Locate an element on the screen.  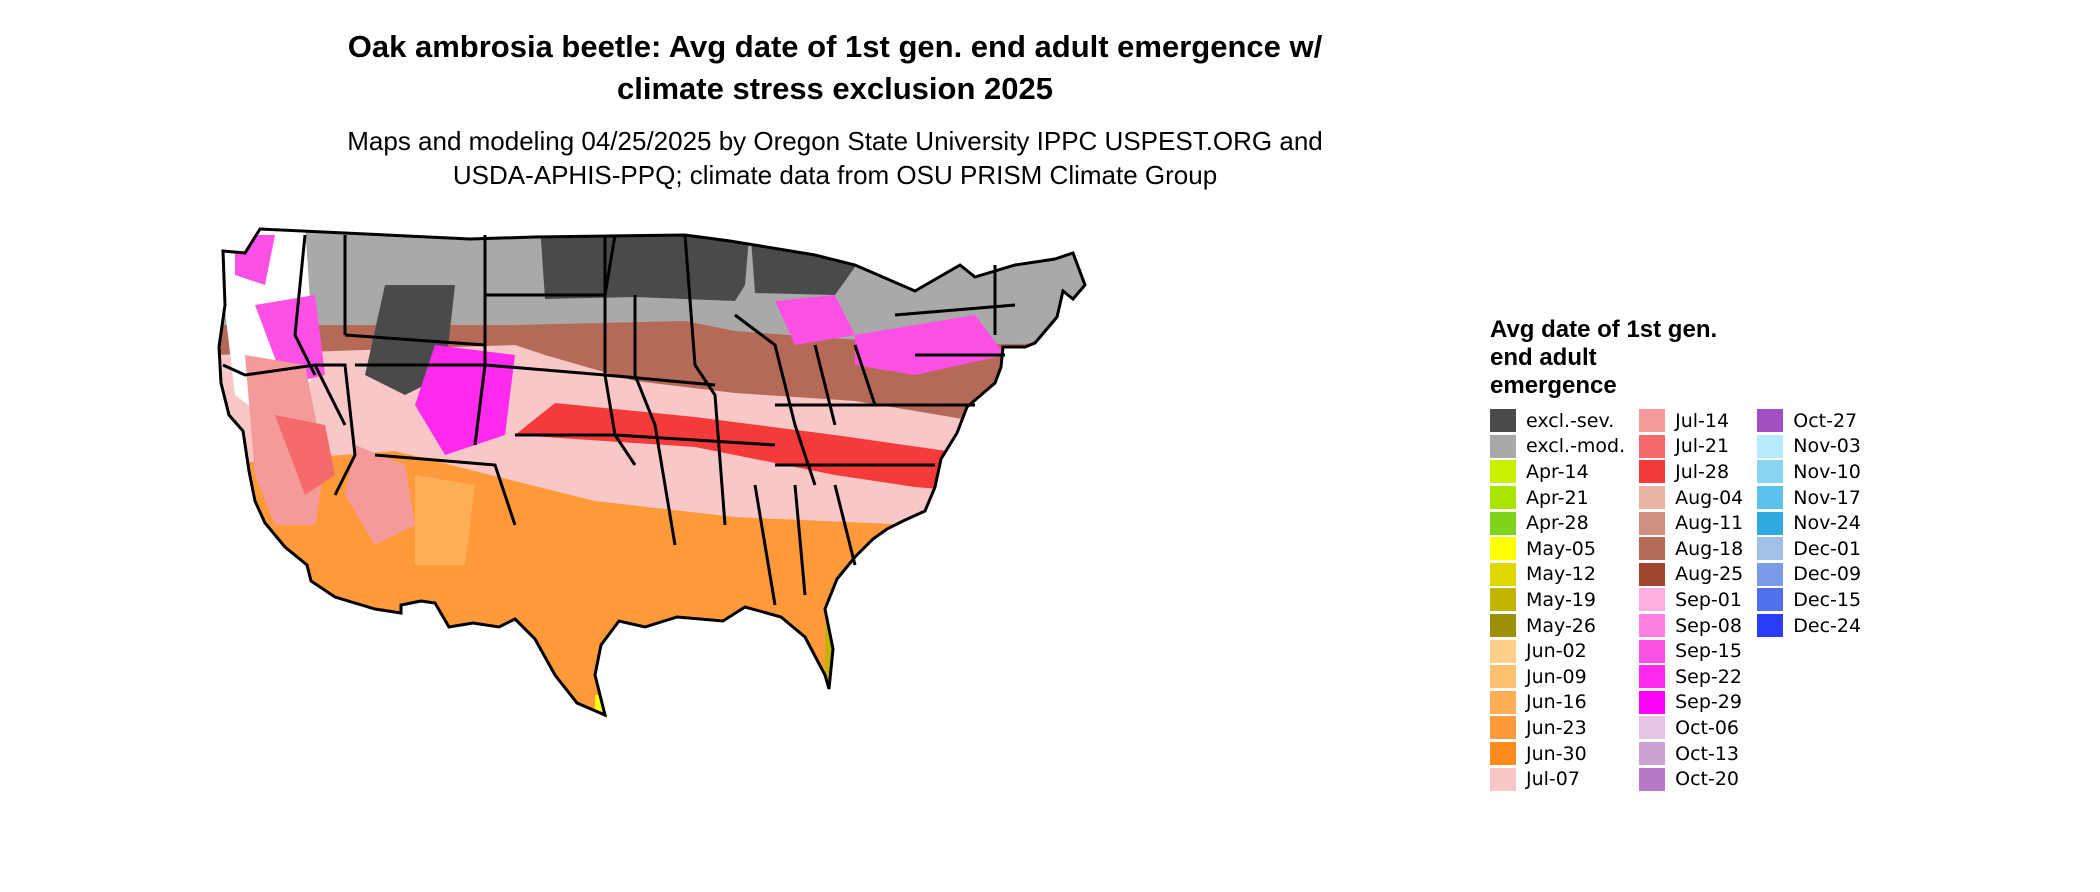
legend-label: Apr-14 is located at coordinates (1557, 471).